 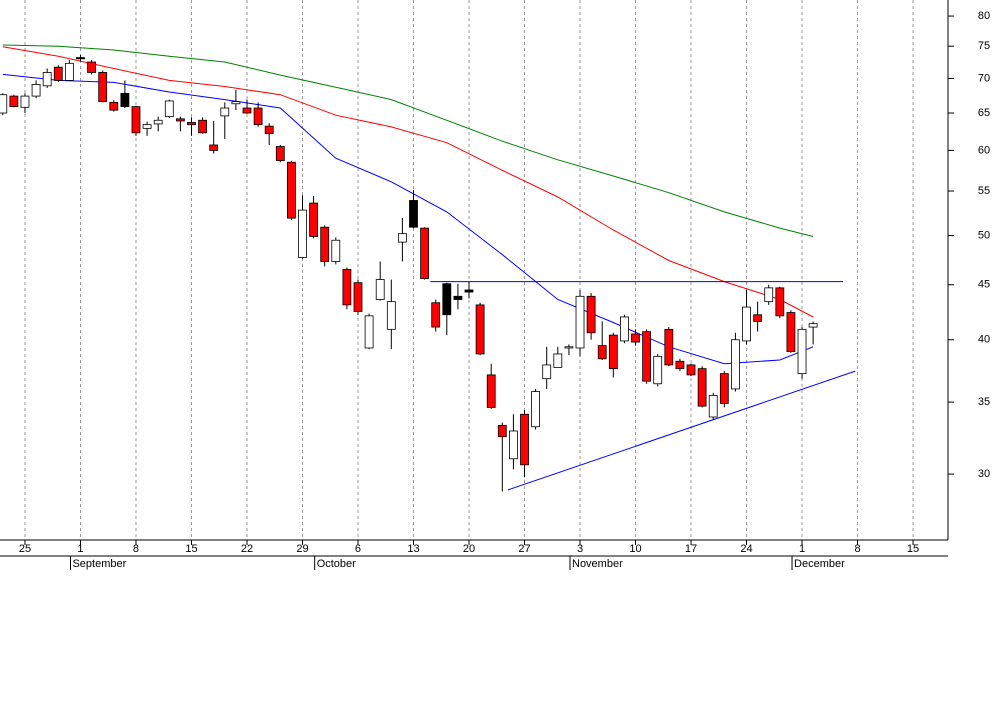 I want to click on x-tick-label: 15, so click(x=191, y=549).